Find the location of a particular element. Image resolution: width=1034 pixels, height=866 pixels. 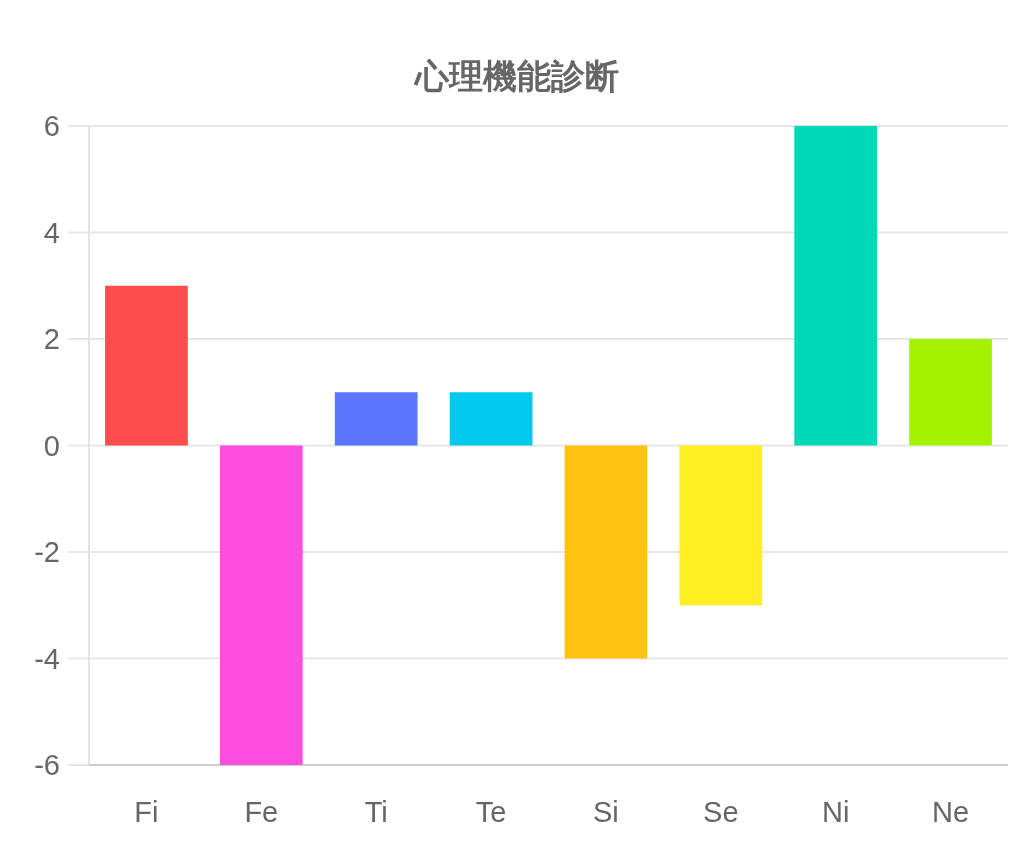

y-tick-label: -4 is located at coordinates (47, 658).